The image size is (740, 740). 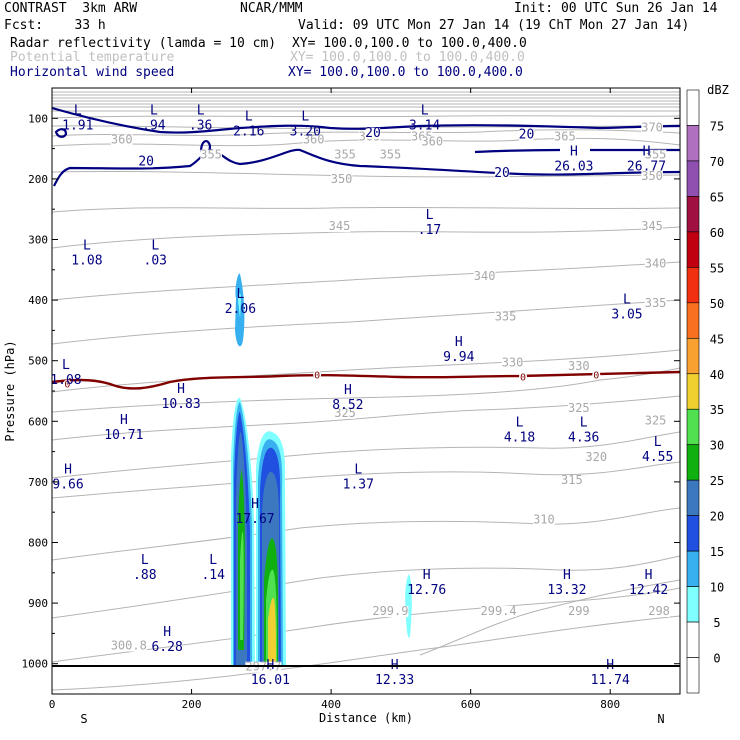 What do you see at coordinates (718, 90) in the screenshot?
I see `colorbar-unit: dBZ` at bounding box center [718, 90].